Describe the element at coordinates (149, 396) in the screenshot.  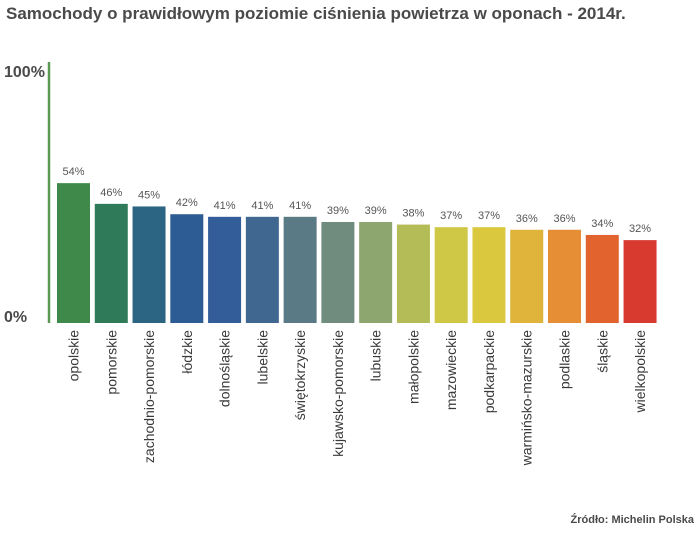
I see `x-tick-label: zachodnio-pomorskie` at that location.